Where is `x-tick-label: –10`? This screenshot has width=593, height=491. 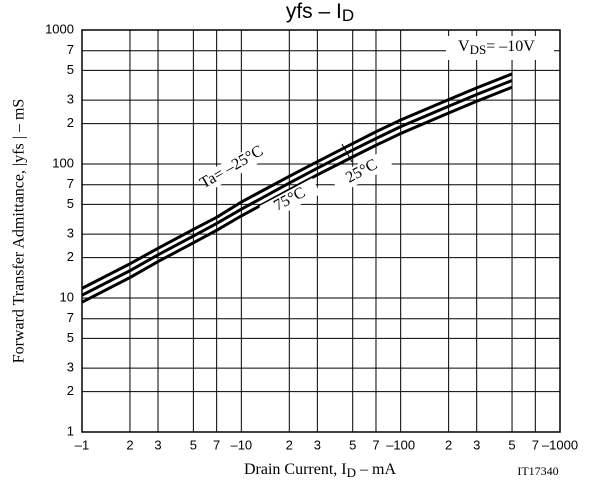 x-tick-label: –10 is located at coordinates (241, 444).